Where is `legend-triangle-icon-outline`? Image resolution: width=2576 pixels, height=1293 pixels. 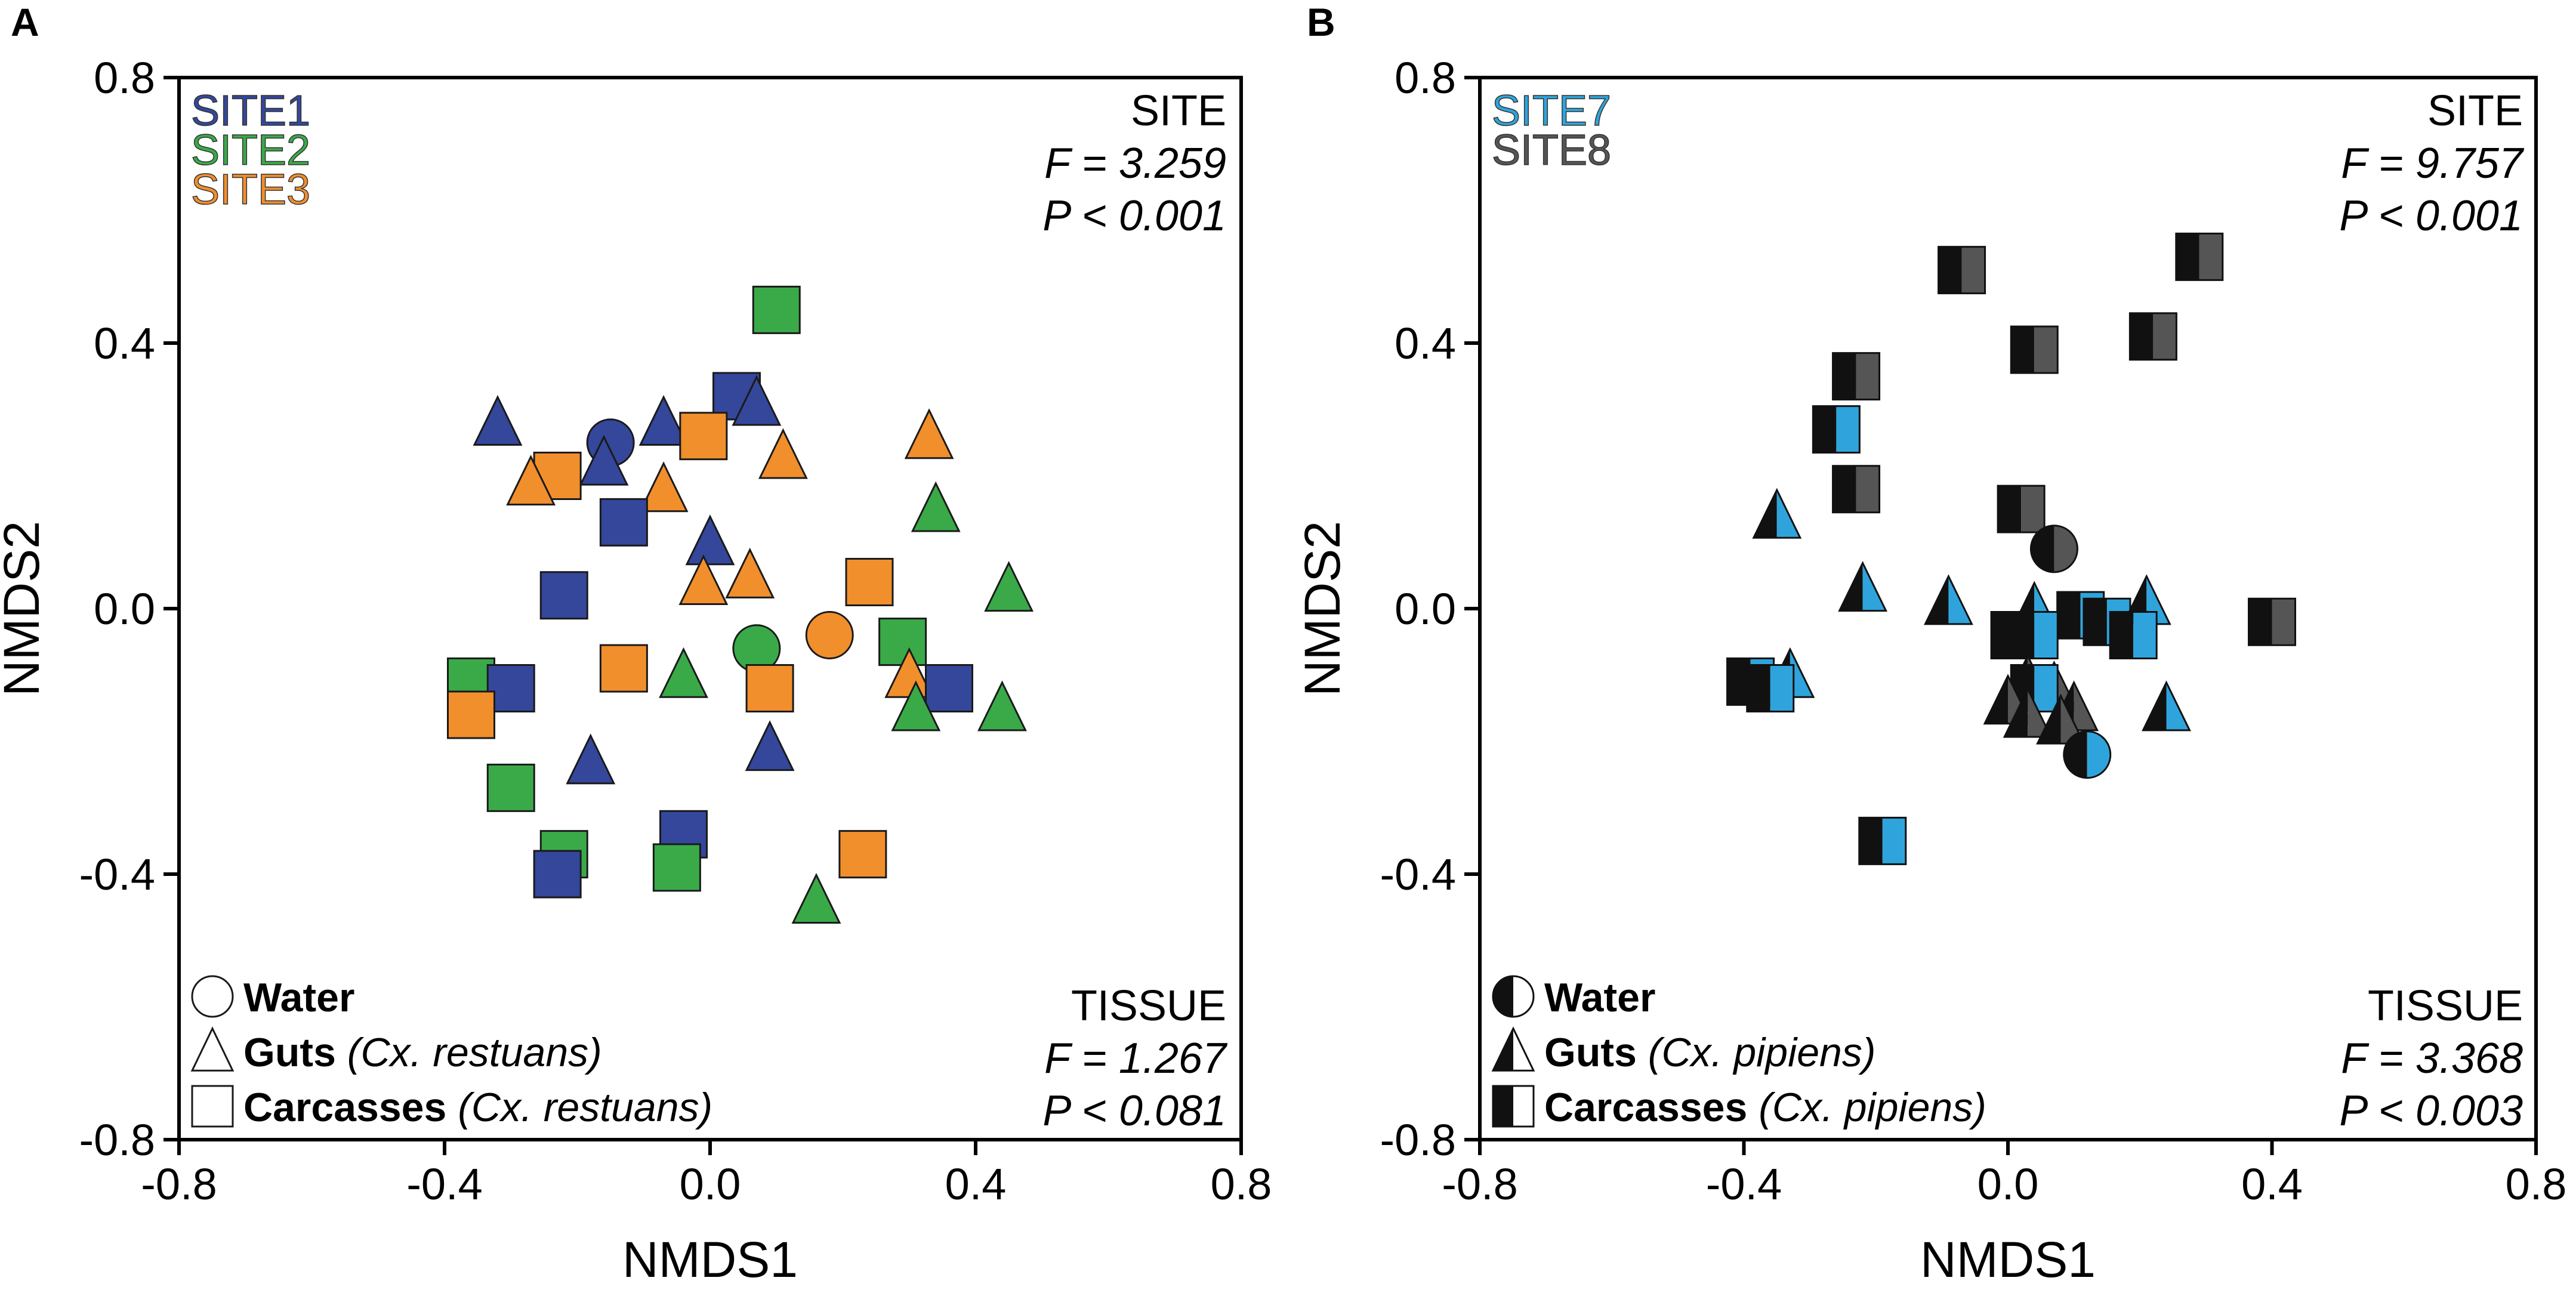
legend-triangle-icon-outline is located at coordinates (1513, 1049).